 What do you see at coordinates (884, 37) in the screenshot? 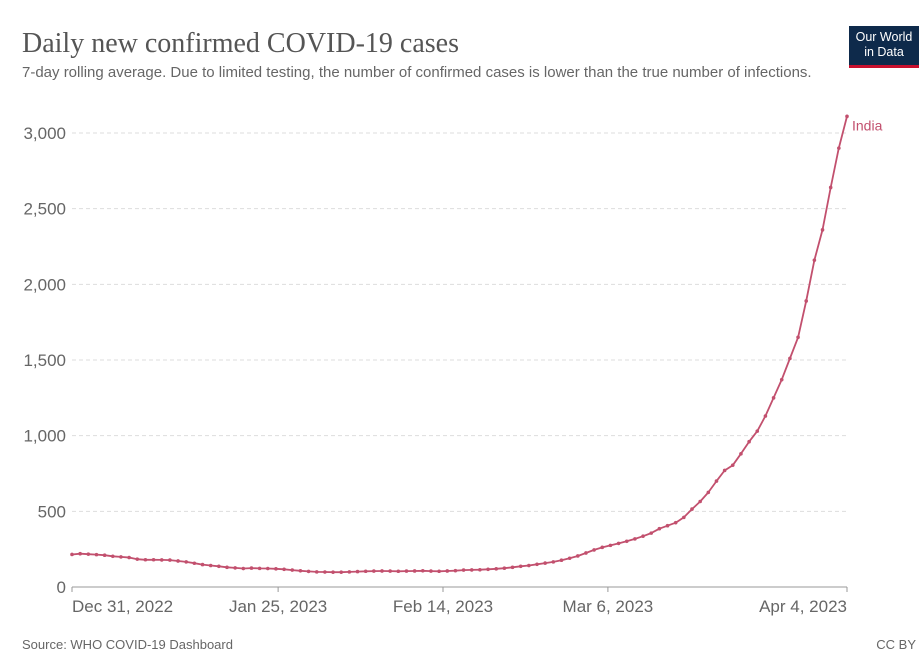
I see `logo-line-1: Our World` at bounding box center [884, 37].